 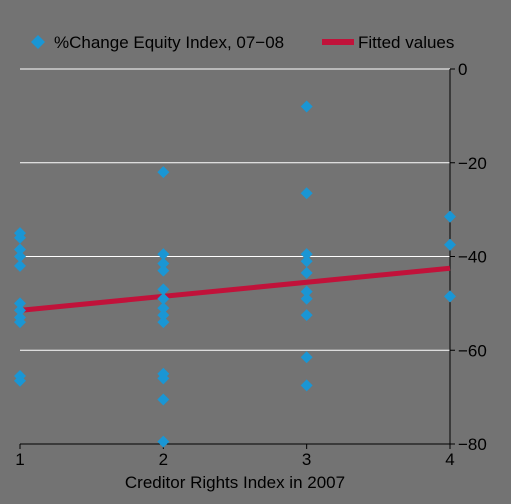 I want to click on legend-scatter-marker, so click(x=38, y=42).